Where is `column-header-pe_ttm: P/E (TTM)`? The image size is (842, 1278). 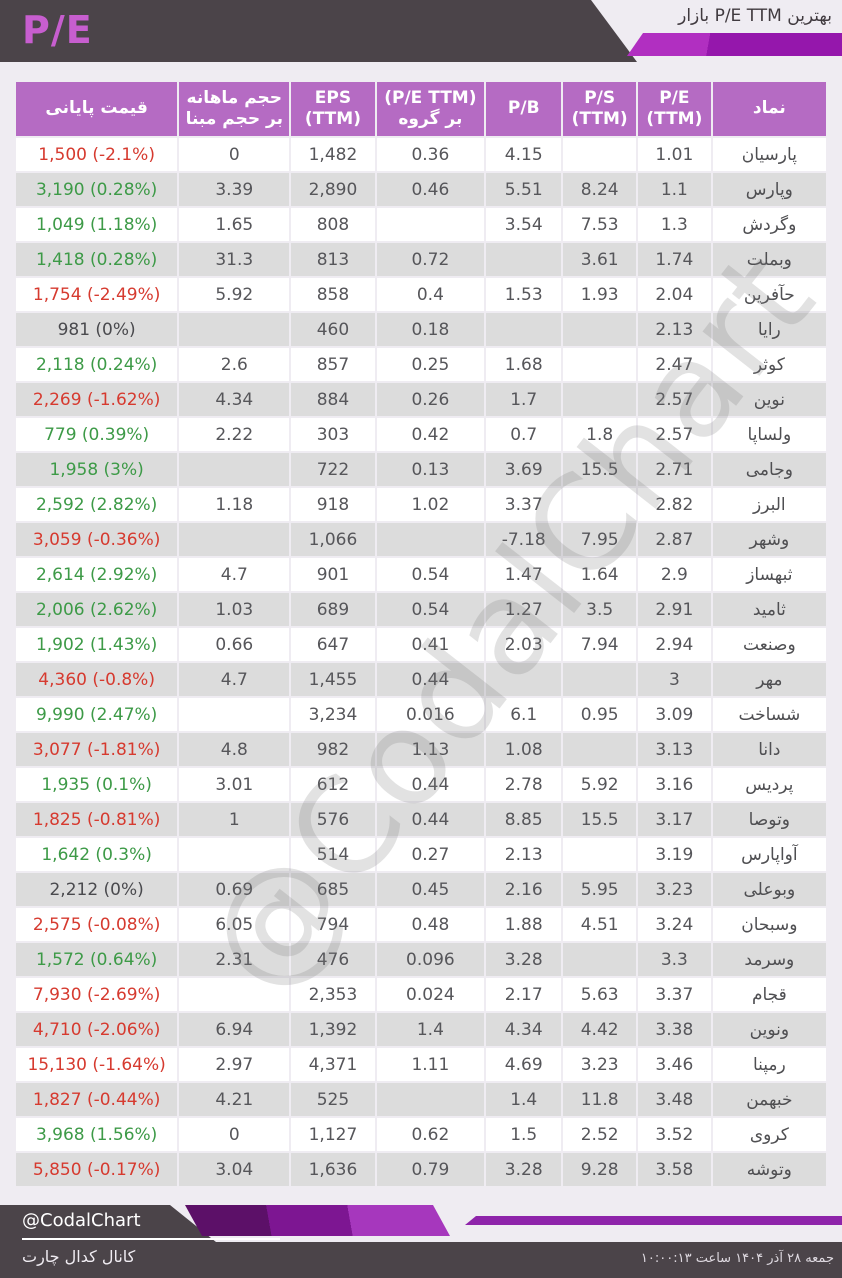
column-header-pe_ttm: P/E (TTM) is located at coordinates (674, 109).